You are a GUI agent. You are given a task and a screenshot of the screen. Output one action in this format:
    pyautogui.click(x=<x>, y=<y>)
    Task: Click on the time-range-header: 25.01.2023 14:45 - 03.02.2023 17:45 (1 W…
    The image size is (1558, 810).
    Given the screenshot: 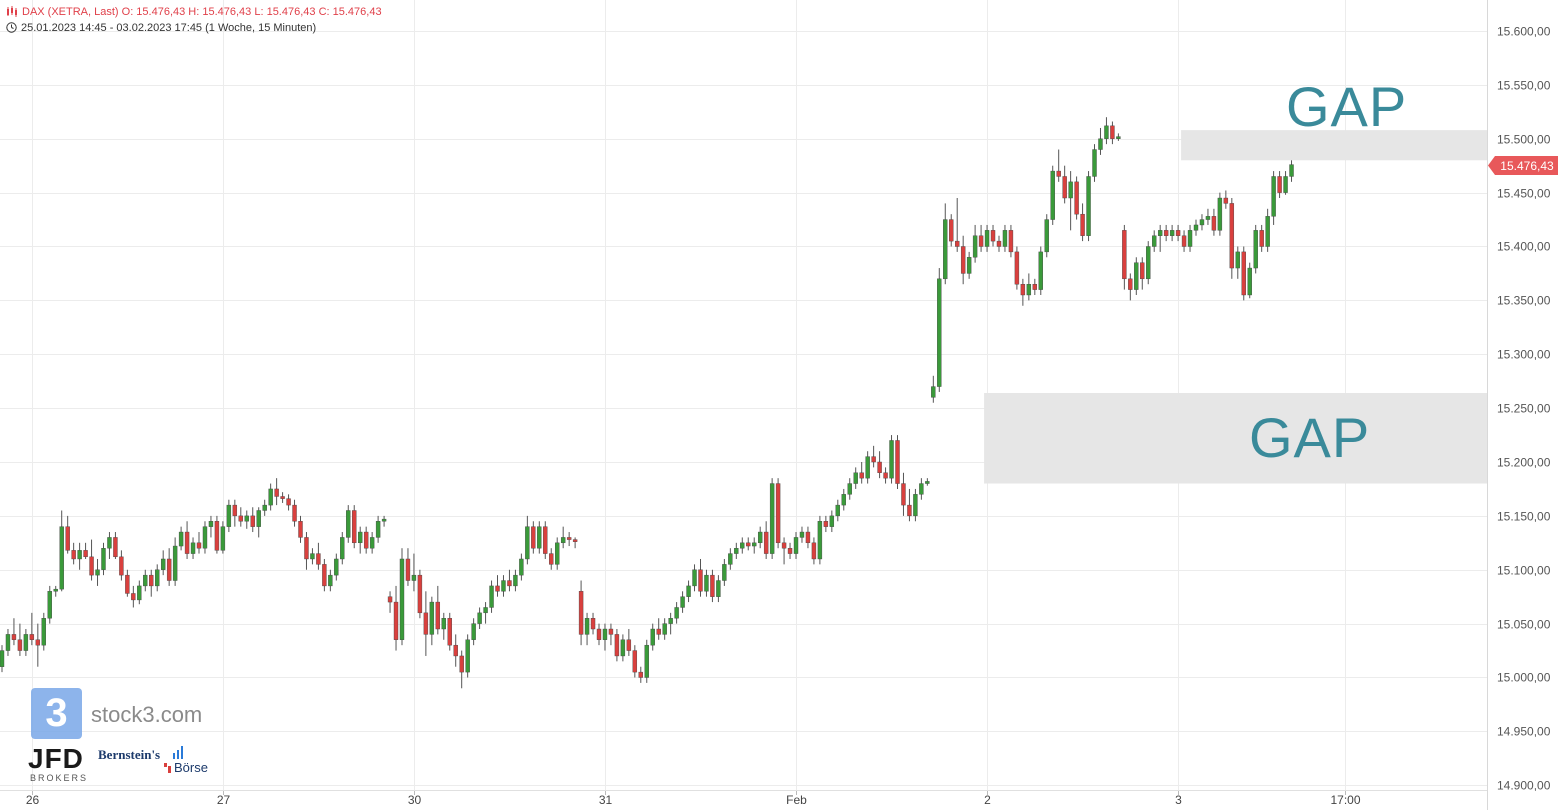 What is the action you would take?
    pyautogui.click(x=161, y=28)
    